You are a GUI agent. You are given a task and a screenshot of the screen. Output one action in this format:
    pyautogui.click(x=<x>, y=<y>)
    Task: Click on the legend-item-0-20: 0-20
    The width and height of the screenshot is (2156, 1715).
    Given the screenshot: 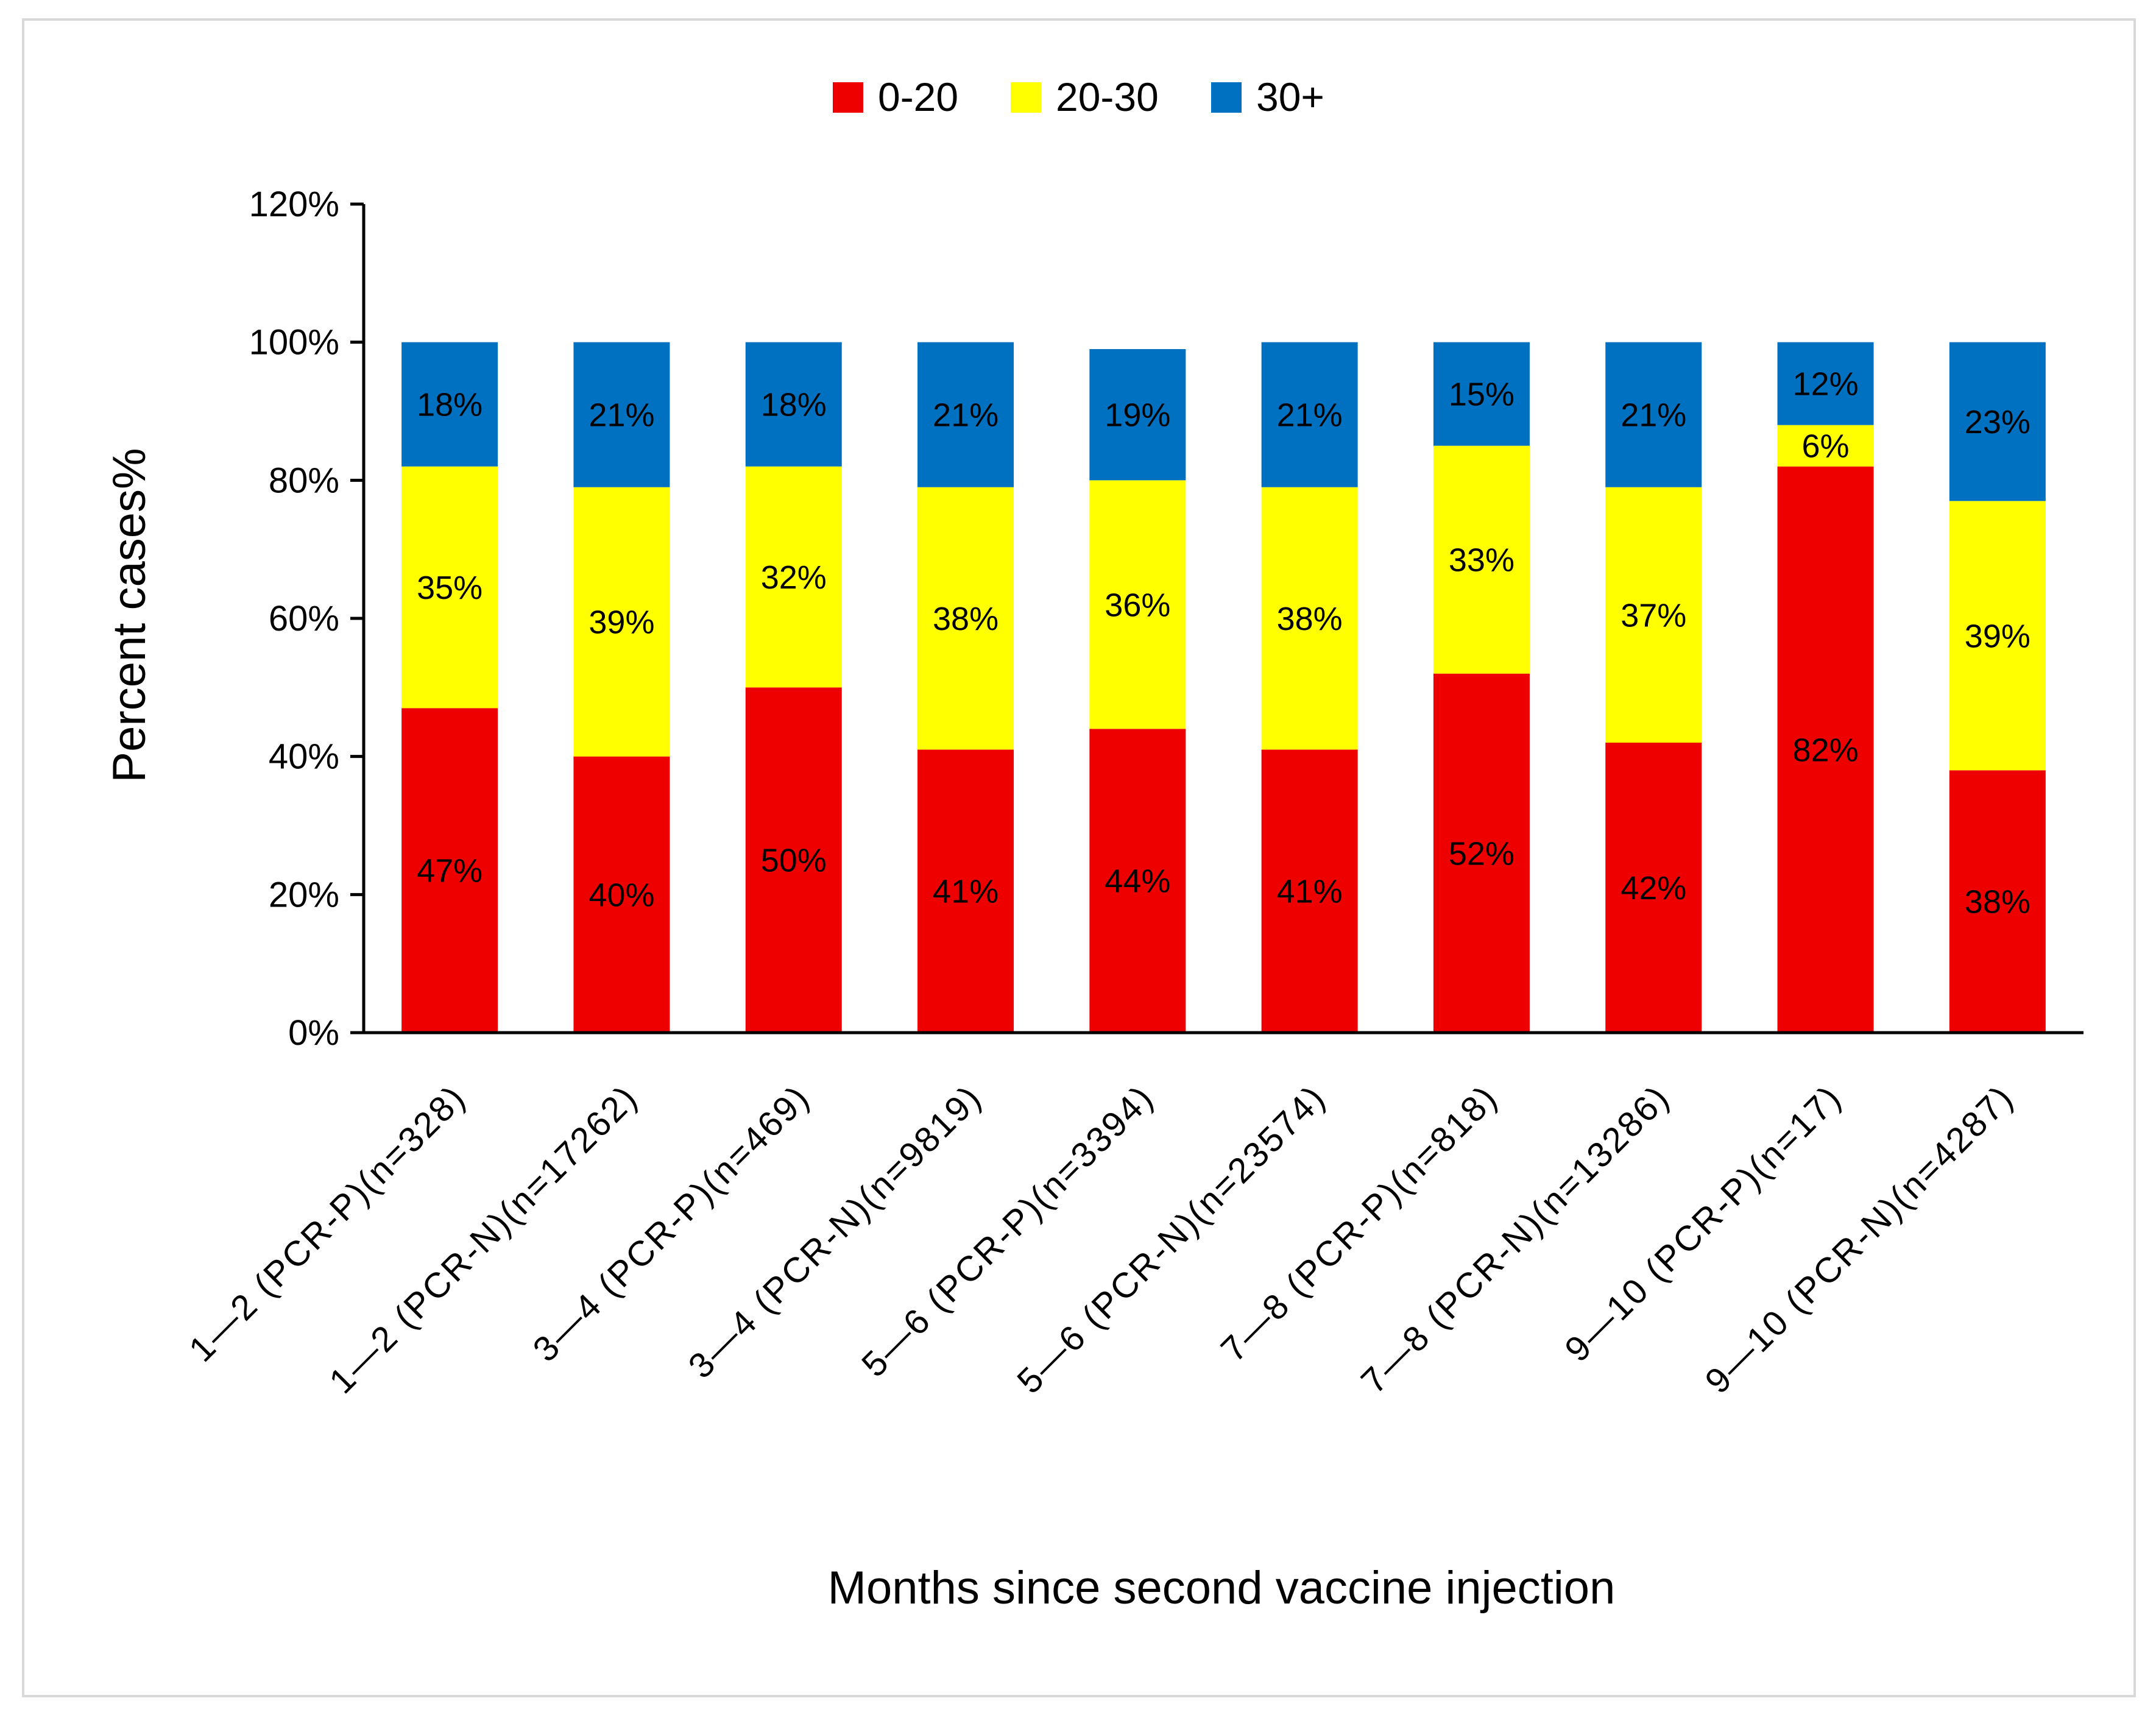 What is the action you would take?
    pyautogui.click(x=895, y=97)
    